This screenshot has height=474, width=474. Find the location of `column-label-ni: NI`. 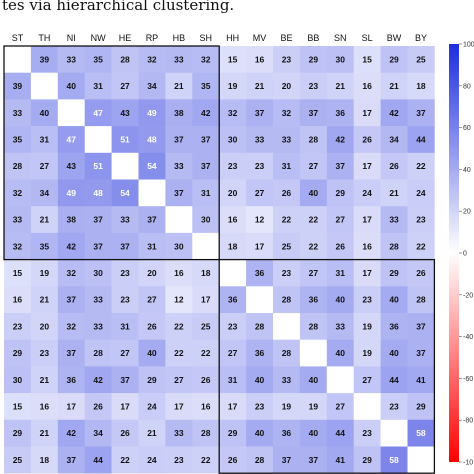

column-label-ni: NI is located at coordinates (71, 38).